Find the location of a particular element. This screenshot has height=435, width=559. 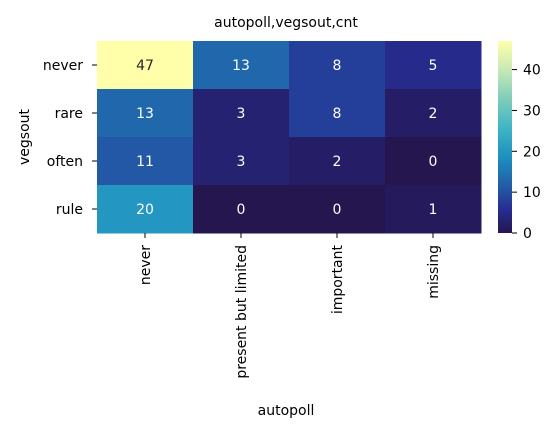

y-tick-label: rule is located at coordinates (69, 210).